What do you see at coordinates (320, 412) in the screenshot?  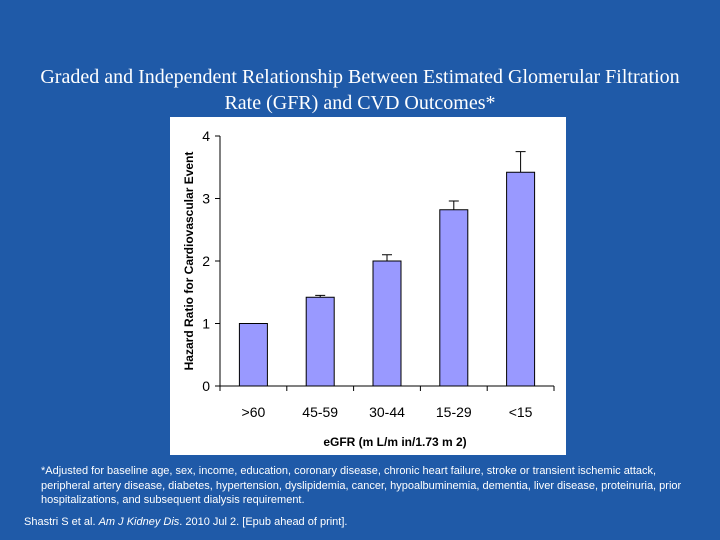 I see `x-tick-label: 45-59` at bounding box center [320, 412].